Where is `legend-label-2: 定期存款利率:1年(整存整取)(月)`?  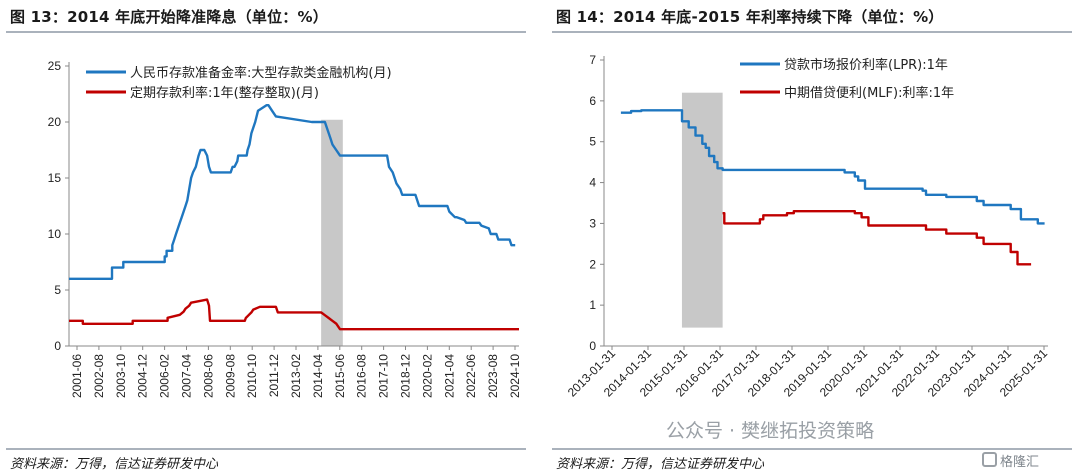
legend-label-2: 定期存款利率:1年(整存整取)(月) is located at coordinates (224, 93).